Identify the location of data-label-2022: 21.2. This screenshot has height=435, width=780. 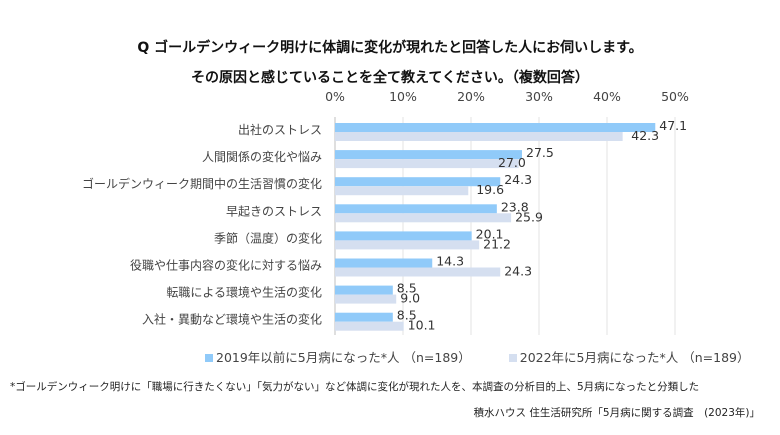
(497, 243).